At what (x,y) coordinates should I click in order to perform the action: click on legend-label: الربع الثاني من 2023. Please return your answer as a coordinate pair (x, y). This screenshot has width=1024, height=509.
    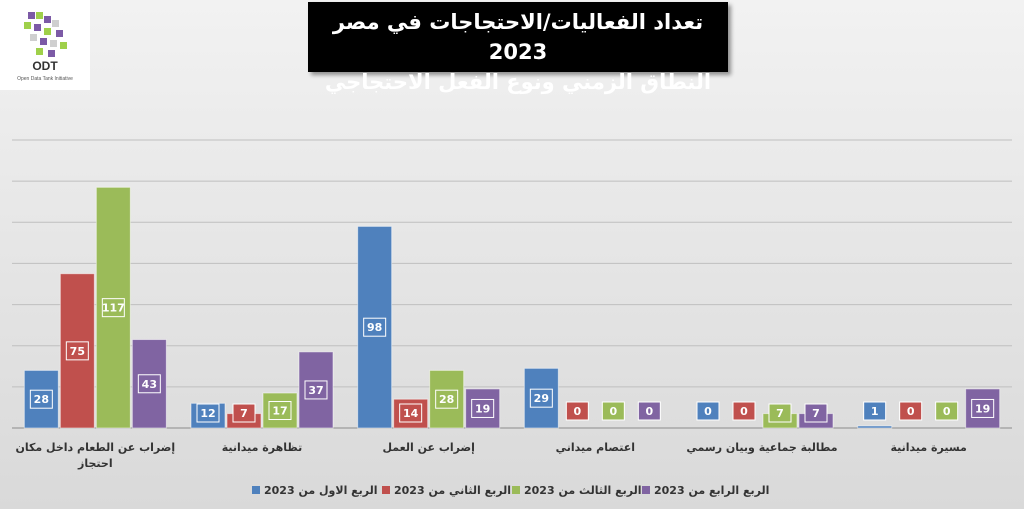
    Looking at the image, I should click on (452, 490).